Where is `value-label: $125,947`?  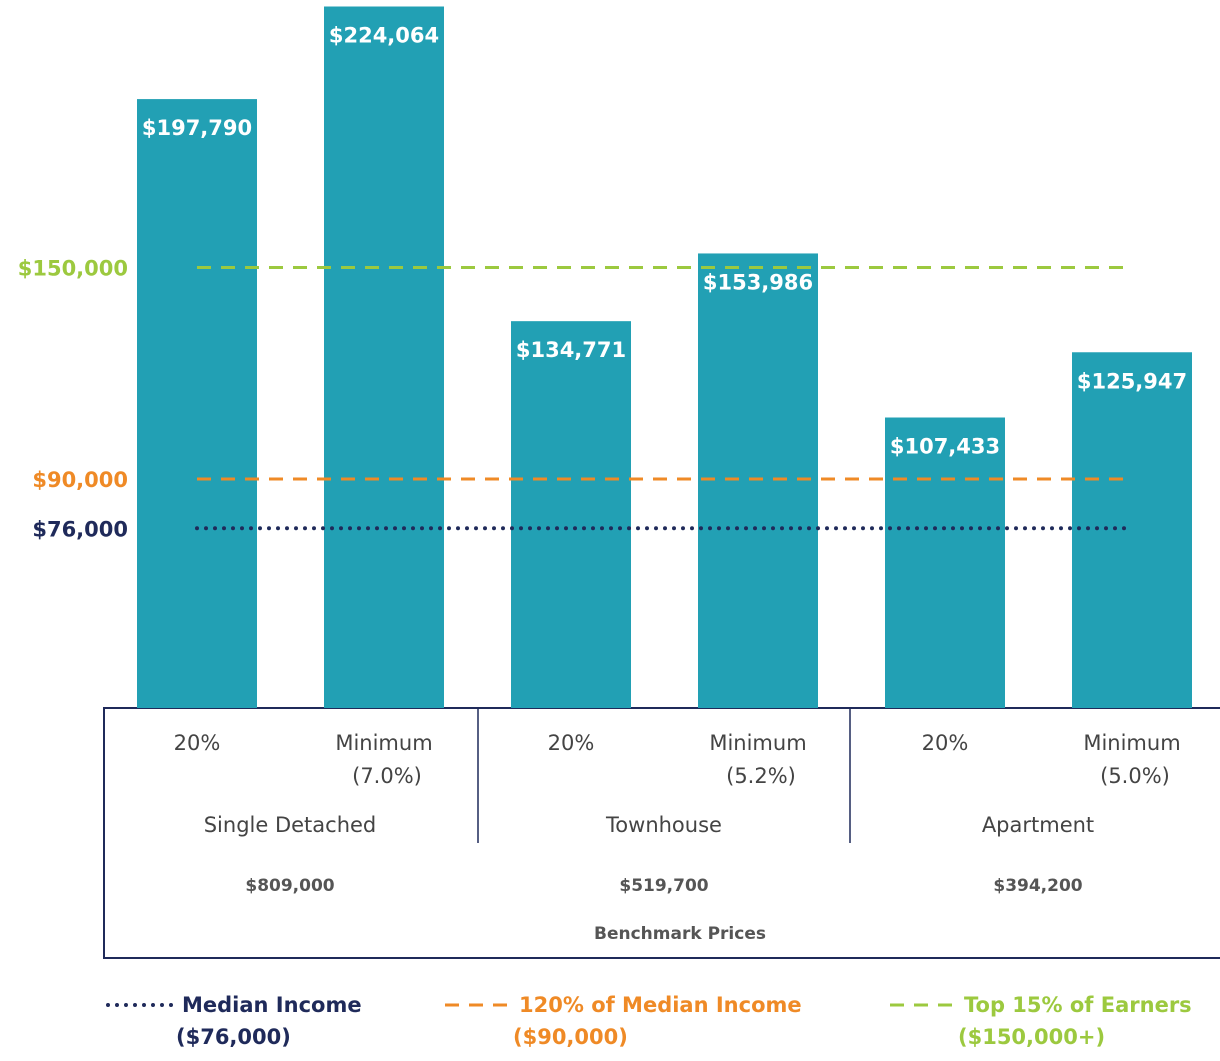
value-label: $125,947 is located at coordinates (1132, 381).